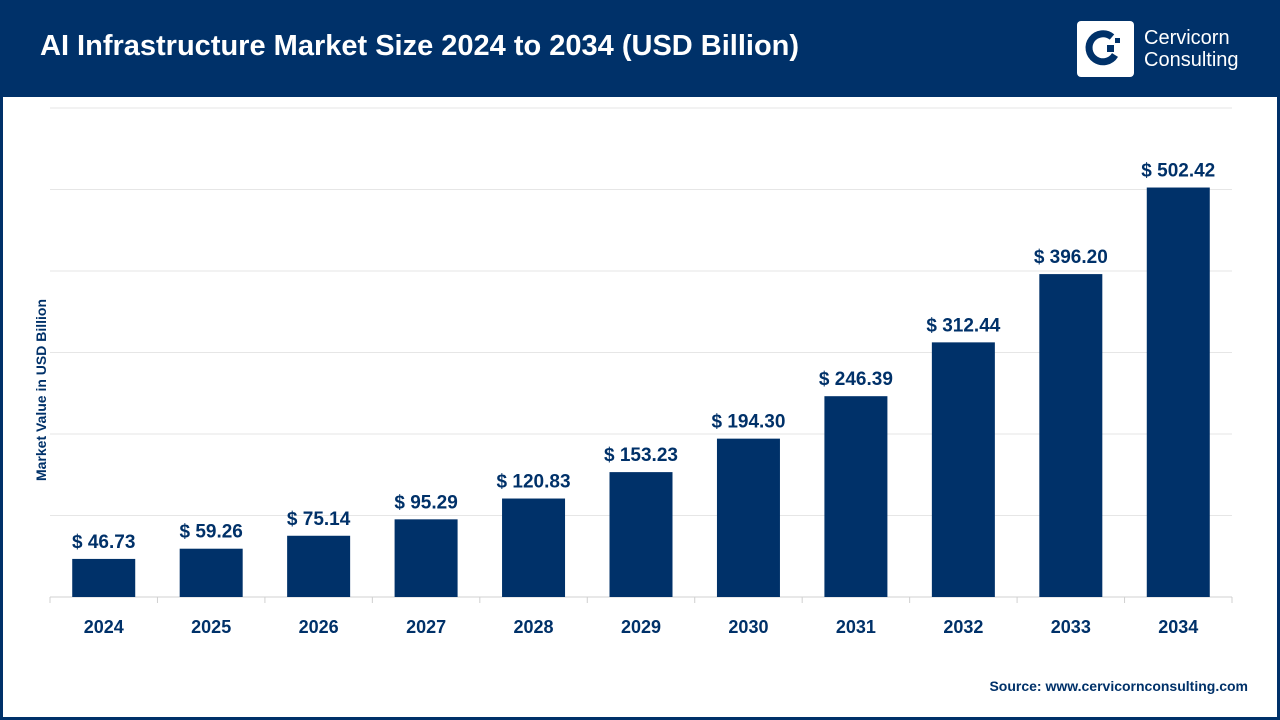  Describe the element at coordinates (319, 627) in the screenshot. I see `x-tick-label: 2026` at that location.